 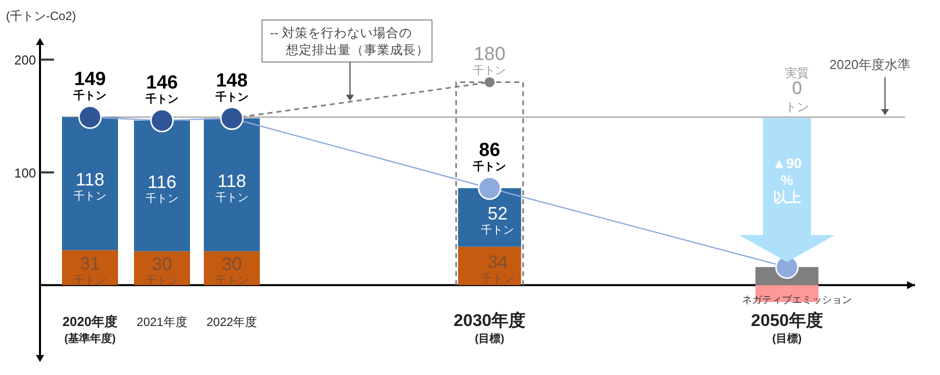 I want to click on data-label: 52千トン, so click(x=497, y=219).